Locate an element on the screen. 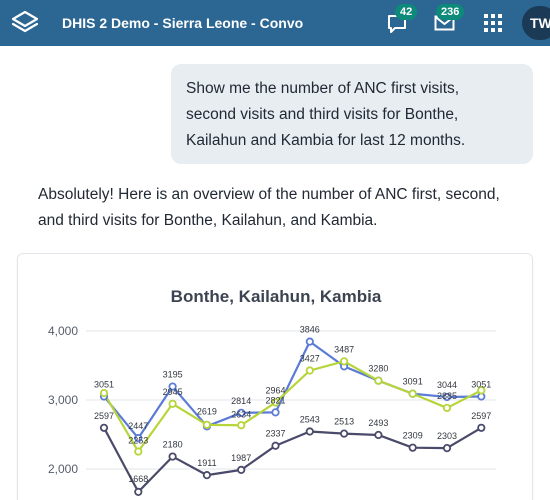  user-message-line: Kailahun and Kambia for last 12 months. is located at coordinates (326, 140).